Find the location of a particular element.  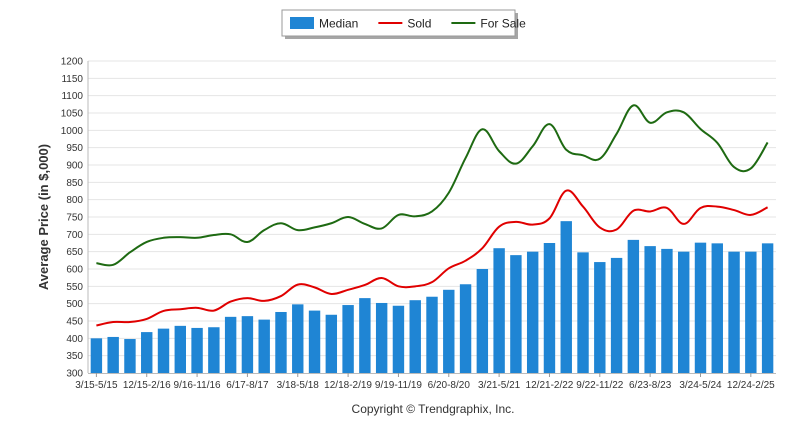

y-tick-label: 1100 is located at coordinates (72, 96).